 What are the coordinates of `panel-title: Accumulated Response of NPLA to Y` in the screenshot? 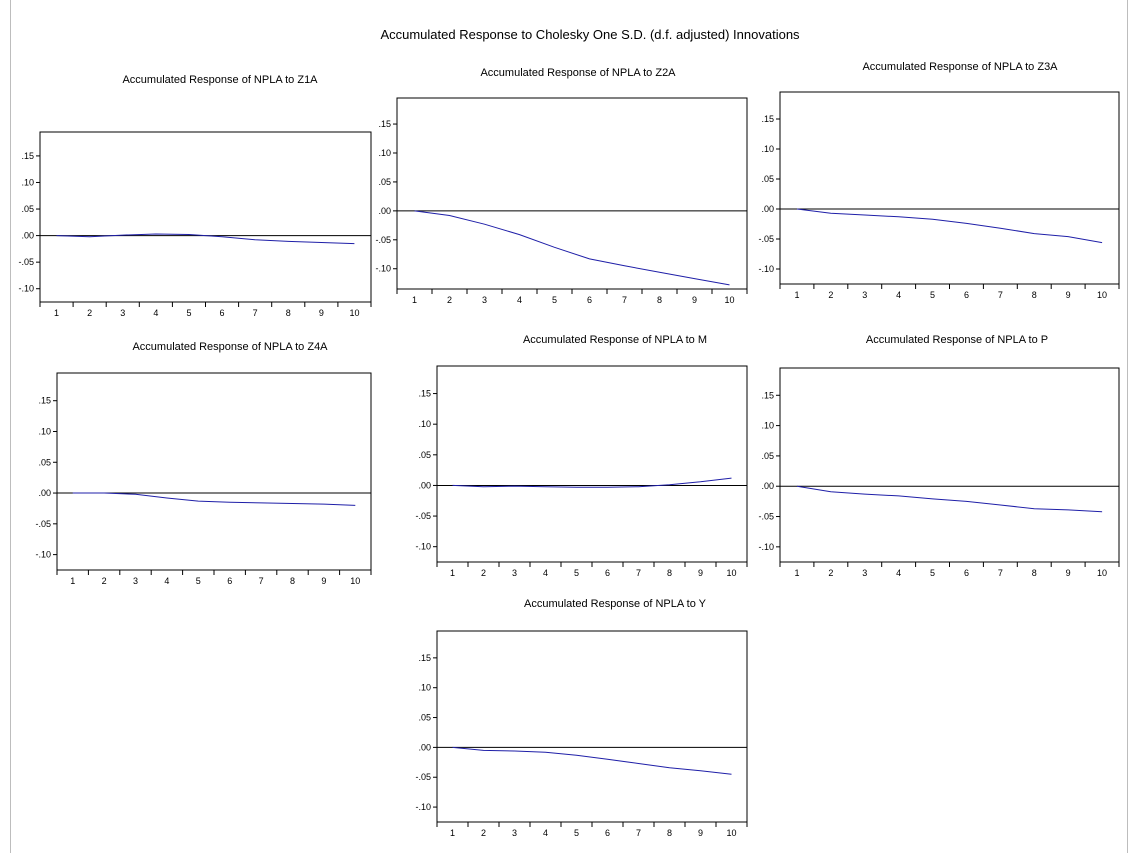 It's located at (614, 604).